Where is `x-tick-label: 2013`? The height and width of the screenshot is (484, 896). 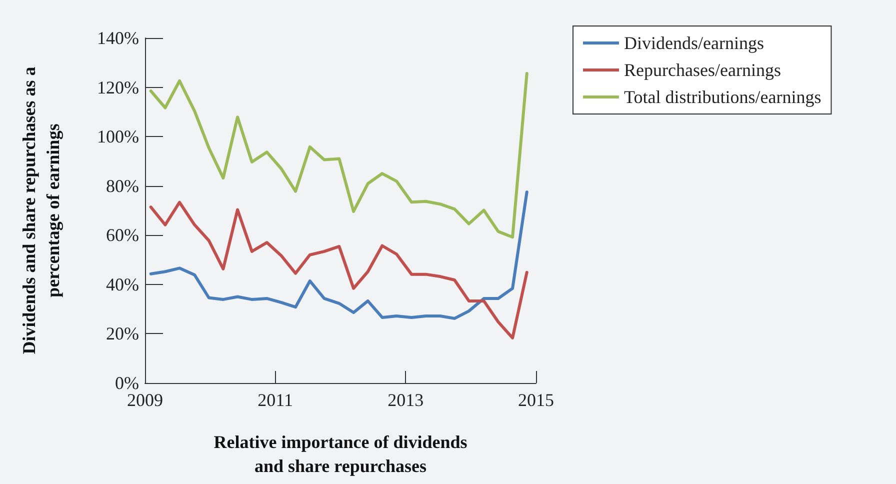 x-tick-label: 2013 is located at coordinates (406, 400).